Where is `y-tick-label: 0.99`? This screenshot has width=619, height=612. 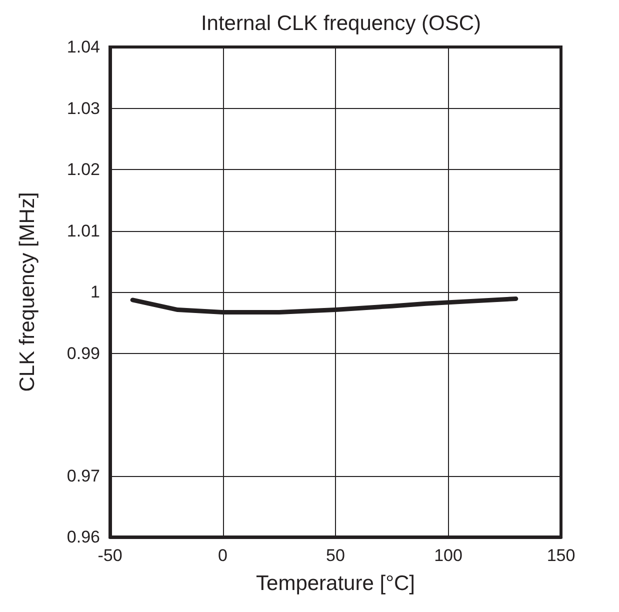 y-tick-label: 0.99 is located at coordinates (83, 353).